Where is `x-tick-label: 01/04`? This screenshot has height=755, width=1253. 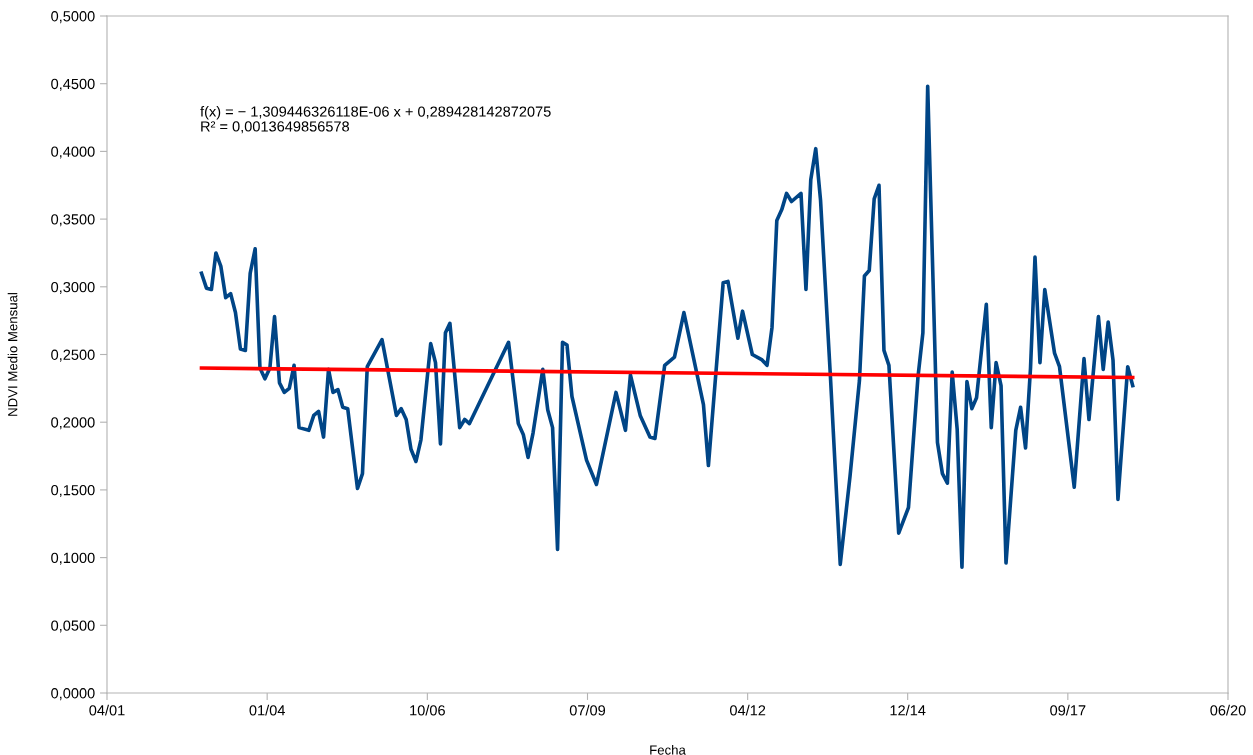
x-tick-label: 01/04 is located at coordinates (267, 710).